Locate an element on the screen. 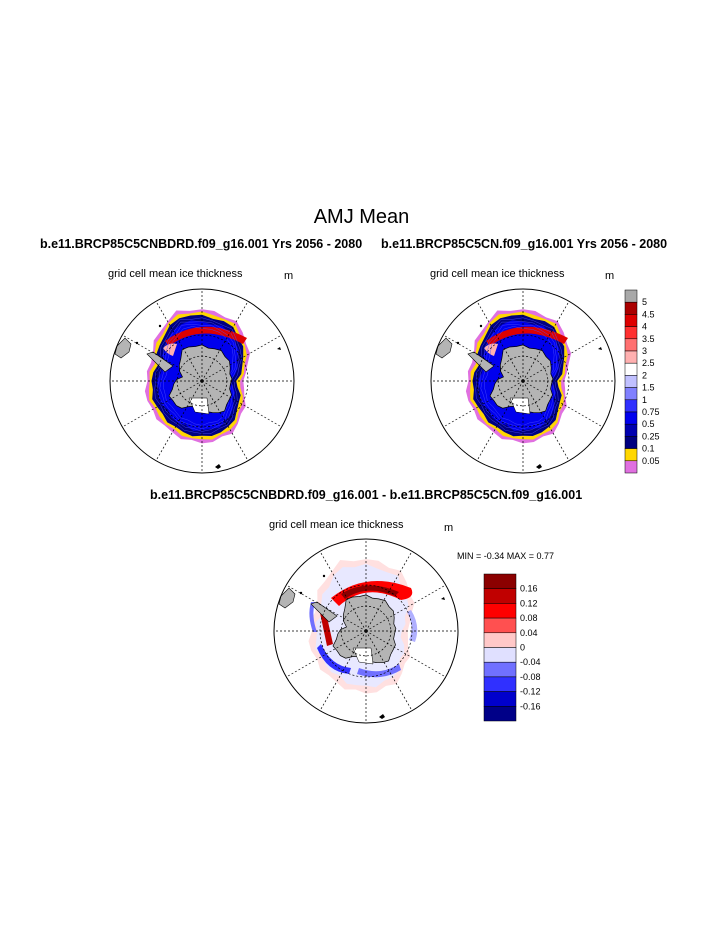 The width and height of the screenshot is (723, 935). panel2-subtitle: grid cell mean ice thickness is located at coordinates (497, 274).